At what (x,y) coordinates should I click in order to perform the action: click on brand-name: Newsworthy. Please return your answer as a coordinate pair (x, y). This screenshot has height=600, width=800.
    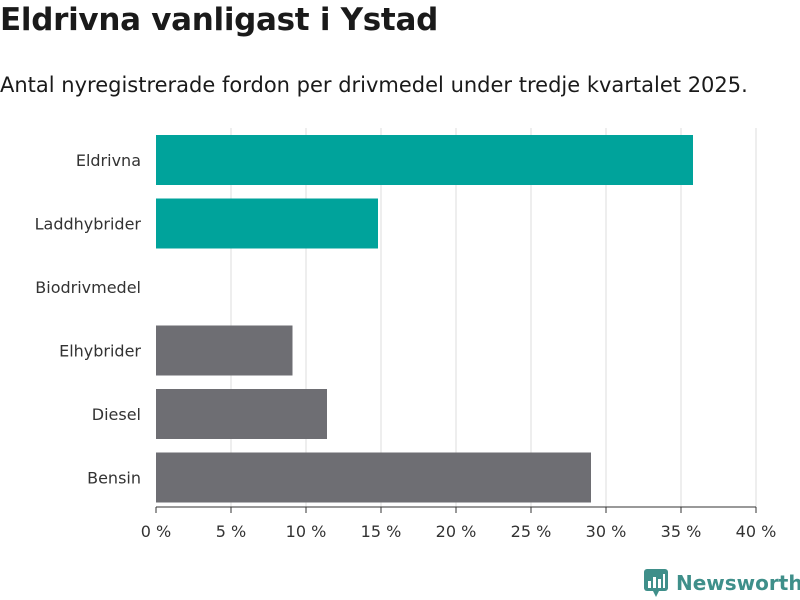
    Looking at the image, I should click on (738, 583).